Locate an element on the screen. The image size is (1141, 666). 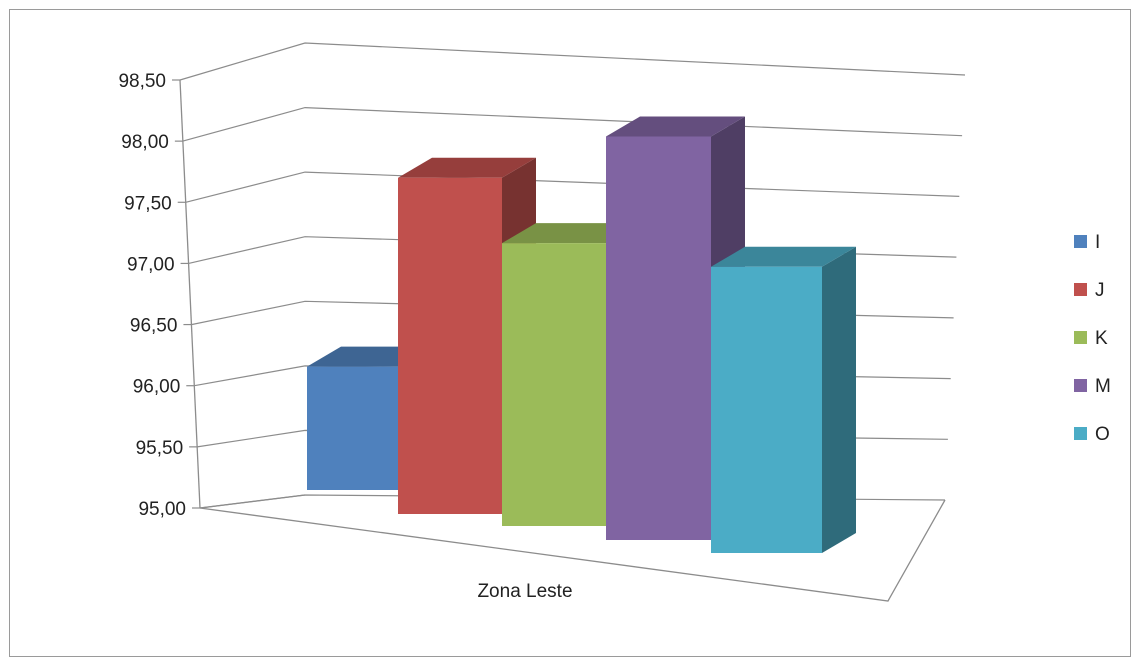
legend-item-m: M is located at coordinates (1092, 386).